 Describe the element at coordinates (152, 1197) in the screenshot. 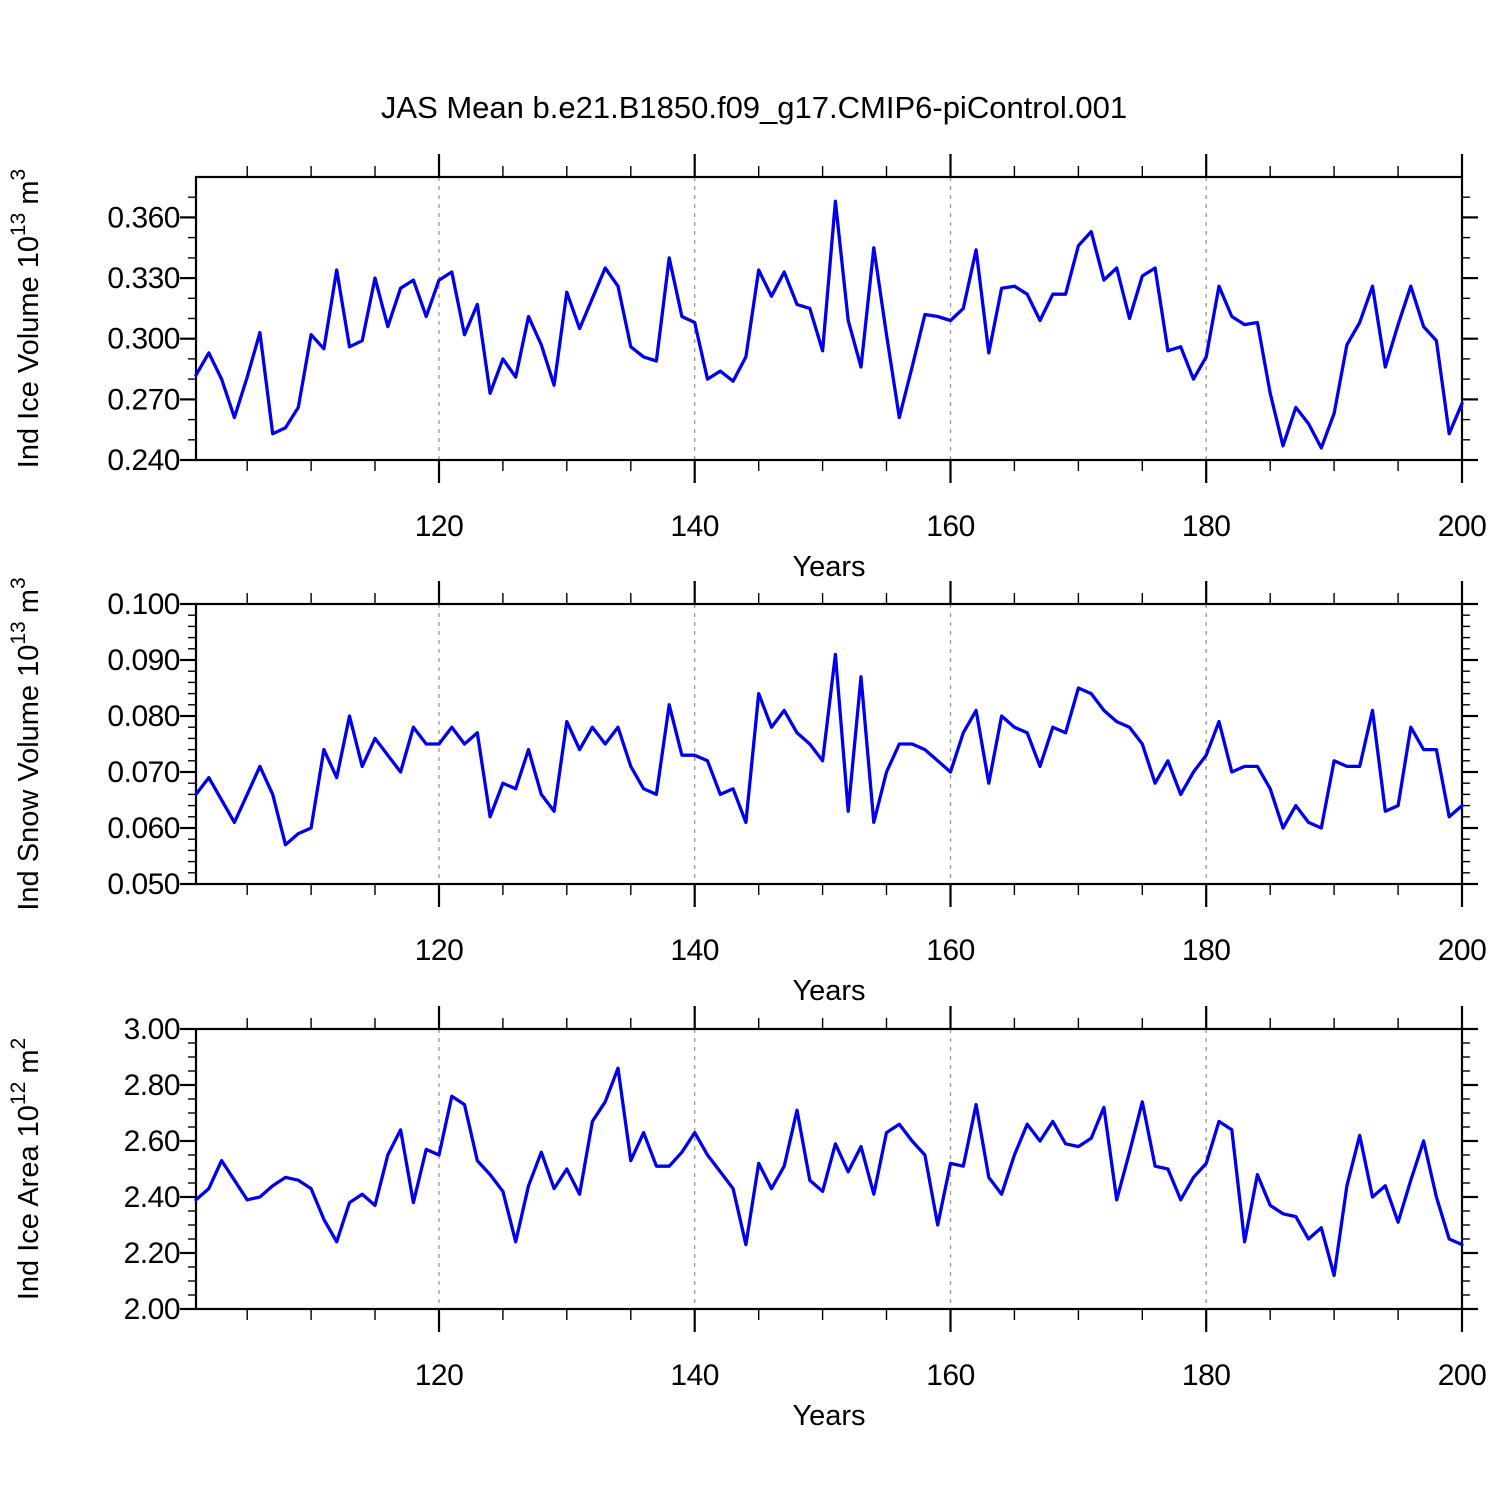

I see `y-tick-label: 2.40` at that location.